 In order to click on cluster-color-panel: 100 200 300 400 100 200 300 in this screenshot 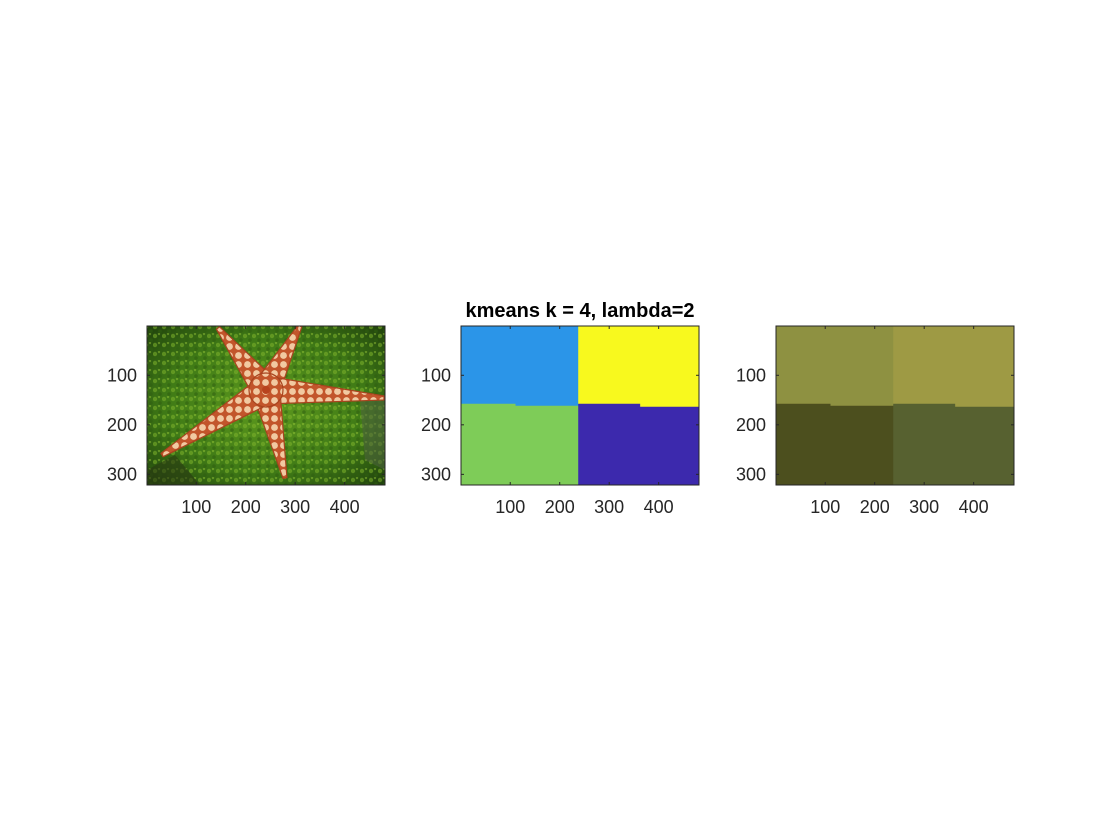, I will do `click(875, 421)`.